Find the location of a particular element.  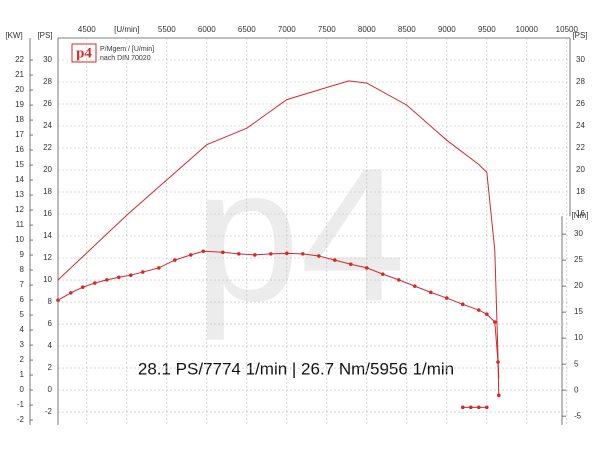

x-tick-label: 8500 is located at coordinates (407, 29).